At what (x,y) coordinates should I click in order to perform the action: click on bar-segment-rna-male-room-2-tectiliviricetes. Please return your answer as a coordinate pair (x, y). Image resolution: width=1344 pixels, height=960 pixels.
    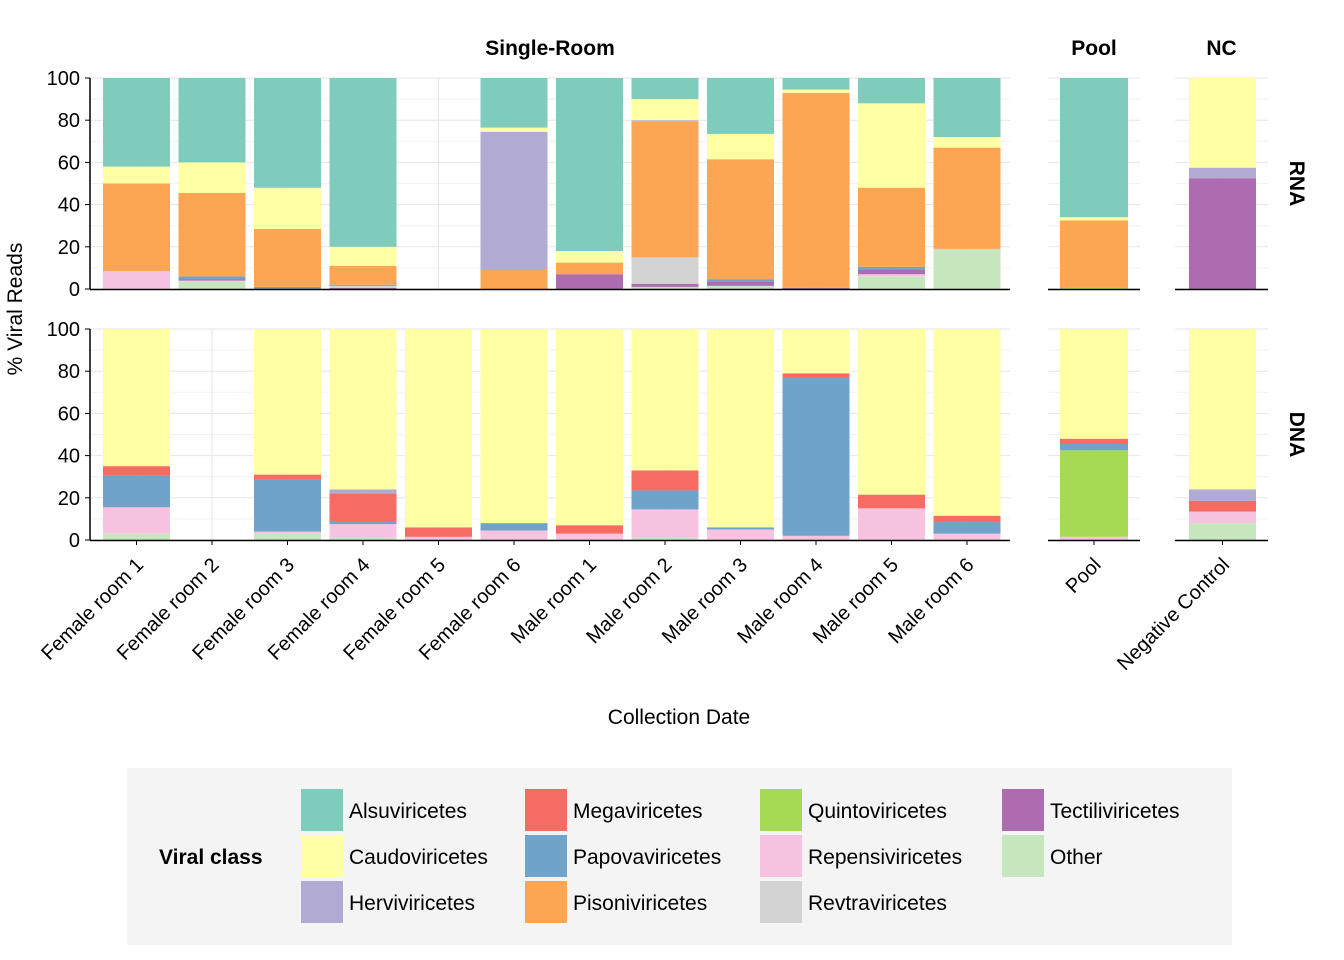
    Looking at the image, I should click on (665, 285).